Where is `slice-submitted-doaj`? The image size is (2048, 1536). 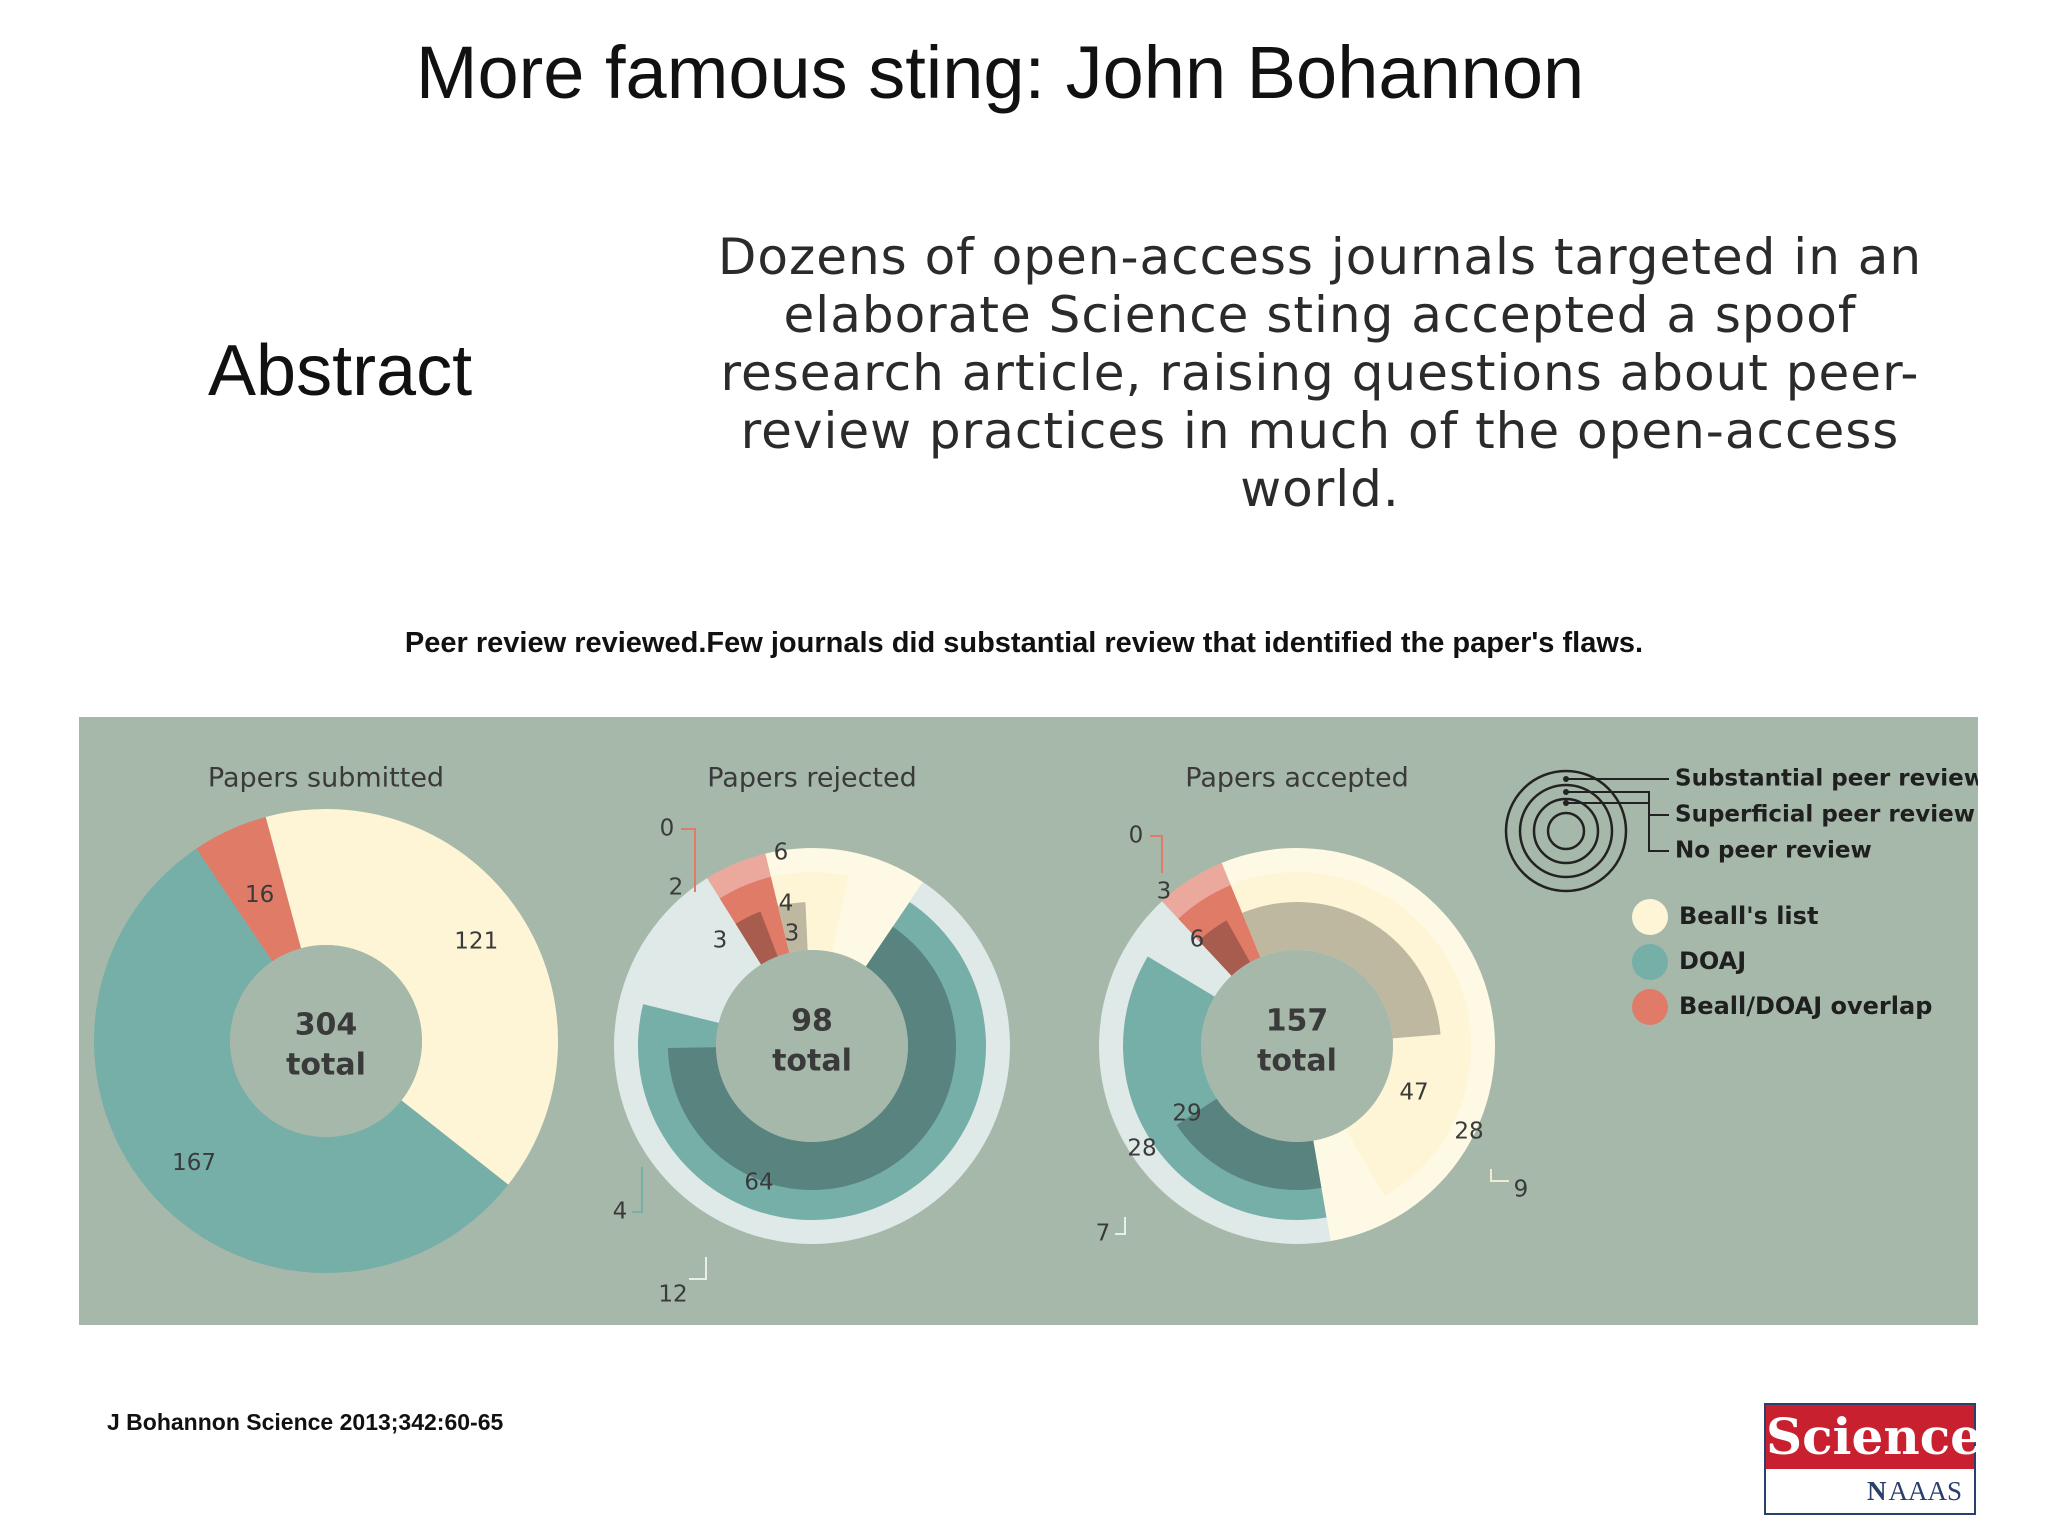 slice-submitted-doaj is located at coordinates (301, 1060).